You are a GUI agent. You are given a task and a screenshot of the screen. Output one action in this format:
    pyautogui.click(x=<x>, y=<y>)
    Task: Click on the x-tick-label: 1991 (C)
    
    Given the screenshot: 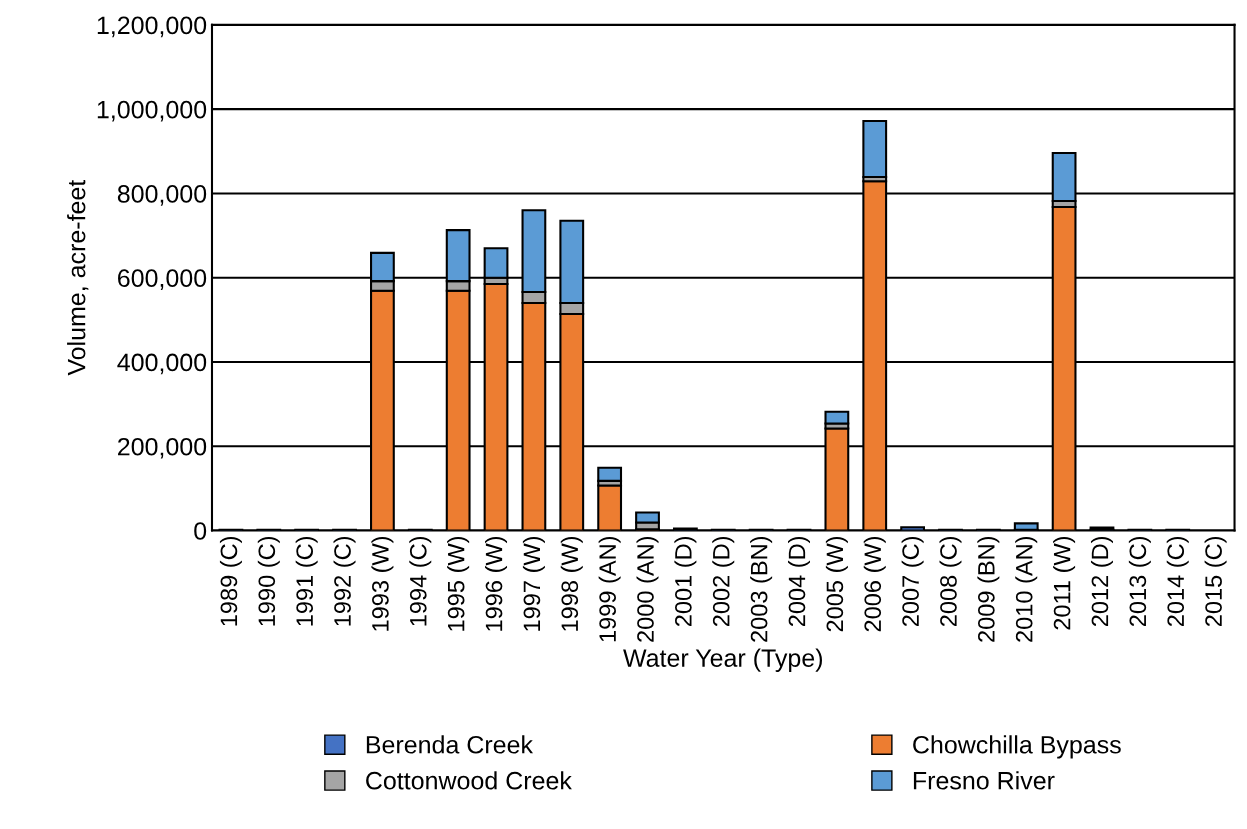 What is the action you would take?
    pyautogui.click(x=306, y=581)
    